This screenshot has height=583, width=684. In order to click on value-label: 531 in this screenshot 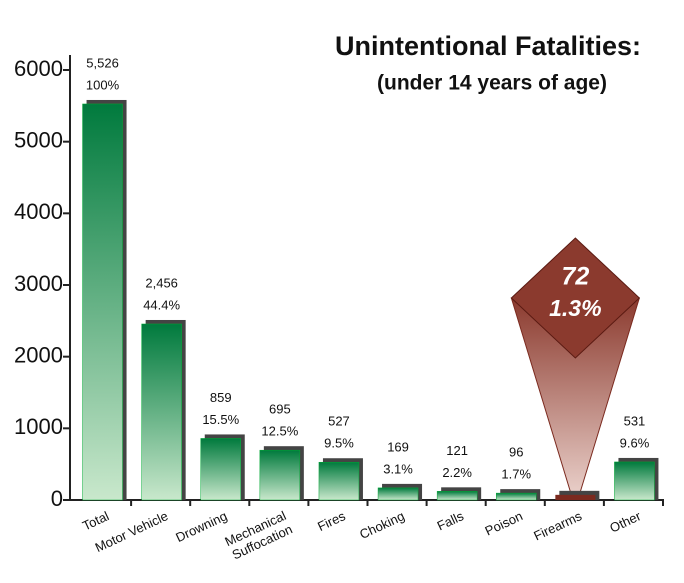, I will do `click(635, 420)`.